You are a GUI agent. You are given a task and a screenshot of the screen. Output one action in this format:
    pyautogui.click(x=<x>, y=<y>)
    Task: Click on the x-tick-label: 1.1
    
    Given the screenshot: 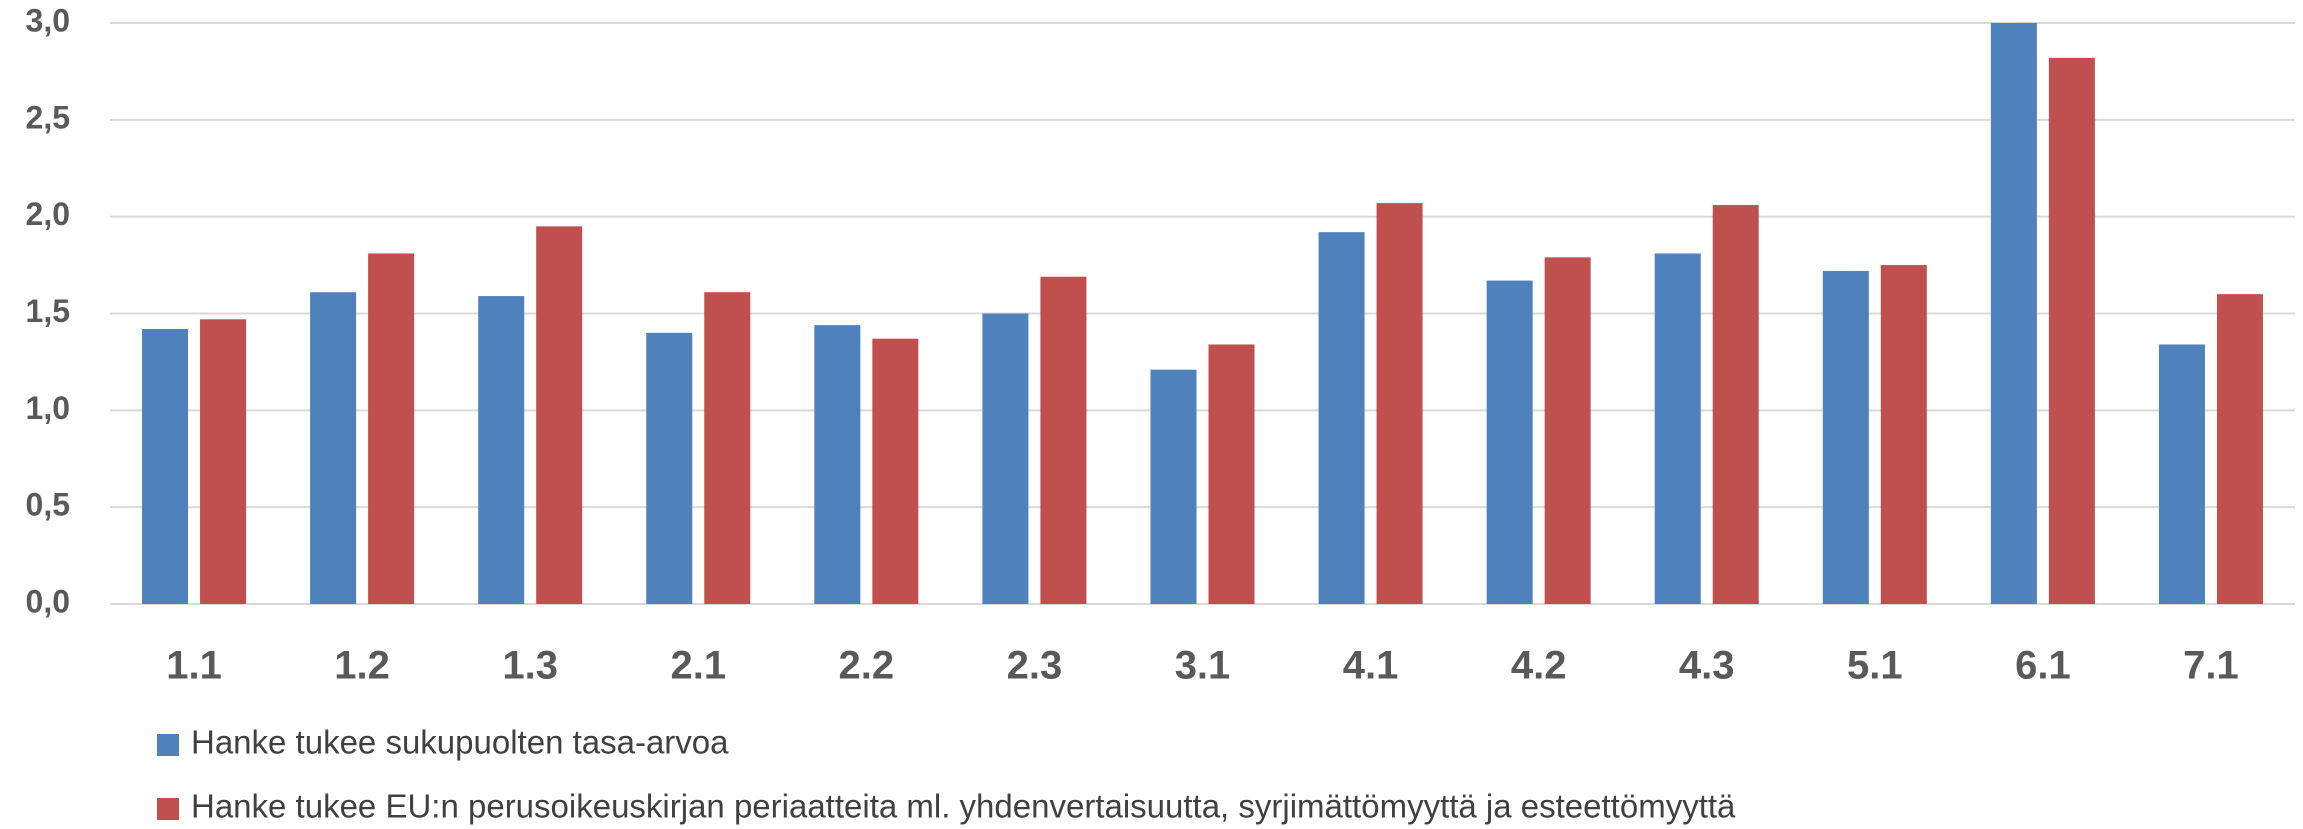 What is the action you would take?
    pyautogui.click(x=194, y=666)
    